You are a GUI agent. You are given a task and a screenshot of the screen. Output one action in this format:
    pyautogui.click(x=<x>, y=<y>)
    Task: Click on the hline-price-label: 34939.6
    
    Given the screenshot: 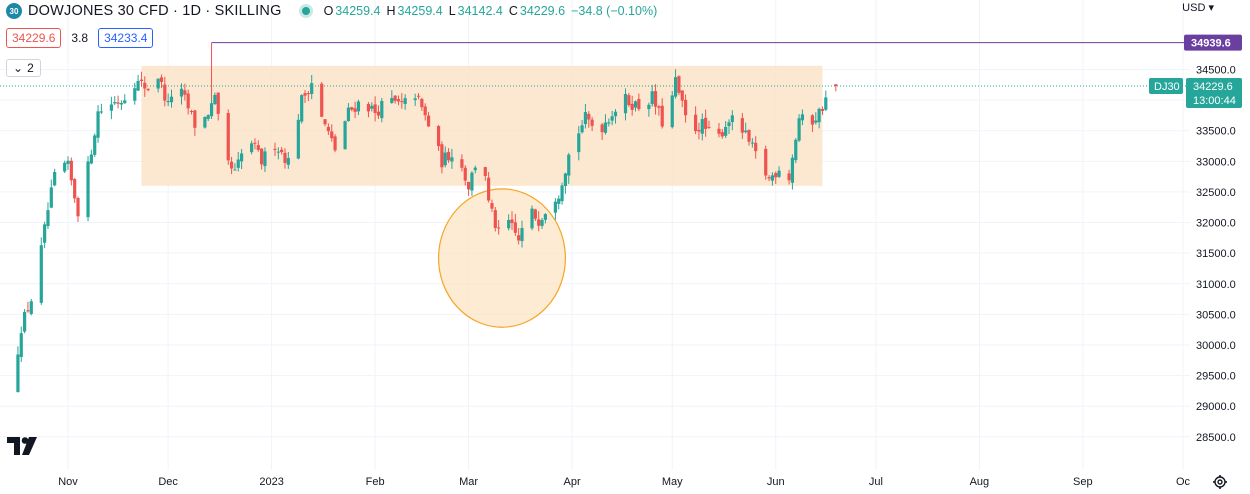 What is the action you would take?
    pyautogui.click(x=1211, y=44)
    